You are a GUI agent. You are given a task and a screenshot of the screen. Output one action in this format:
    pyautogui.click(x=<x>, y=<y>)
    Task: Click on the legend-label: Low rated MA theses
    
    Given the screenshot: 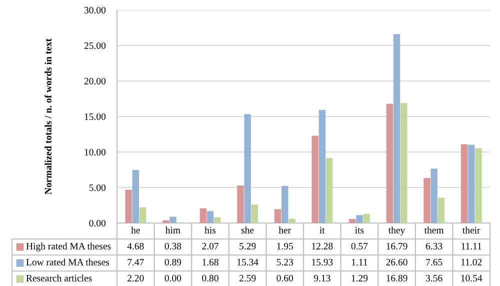 What is the action you would take?
    pyautogui.click(x=68, y=262)
    